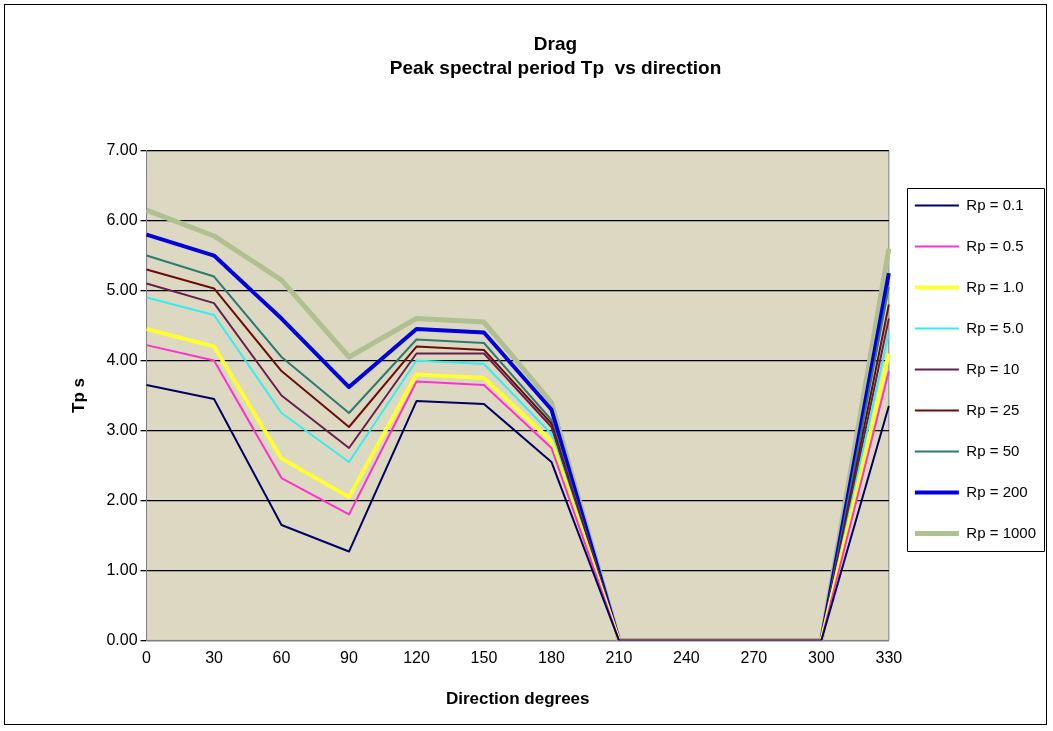 This screenshot has height=731, width=1053. I want to click on x-tick-label: 120, so click(416, 658).